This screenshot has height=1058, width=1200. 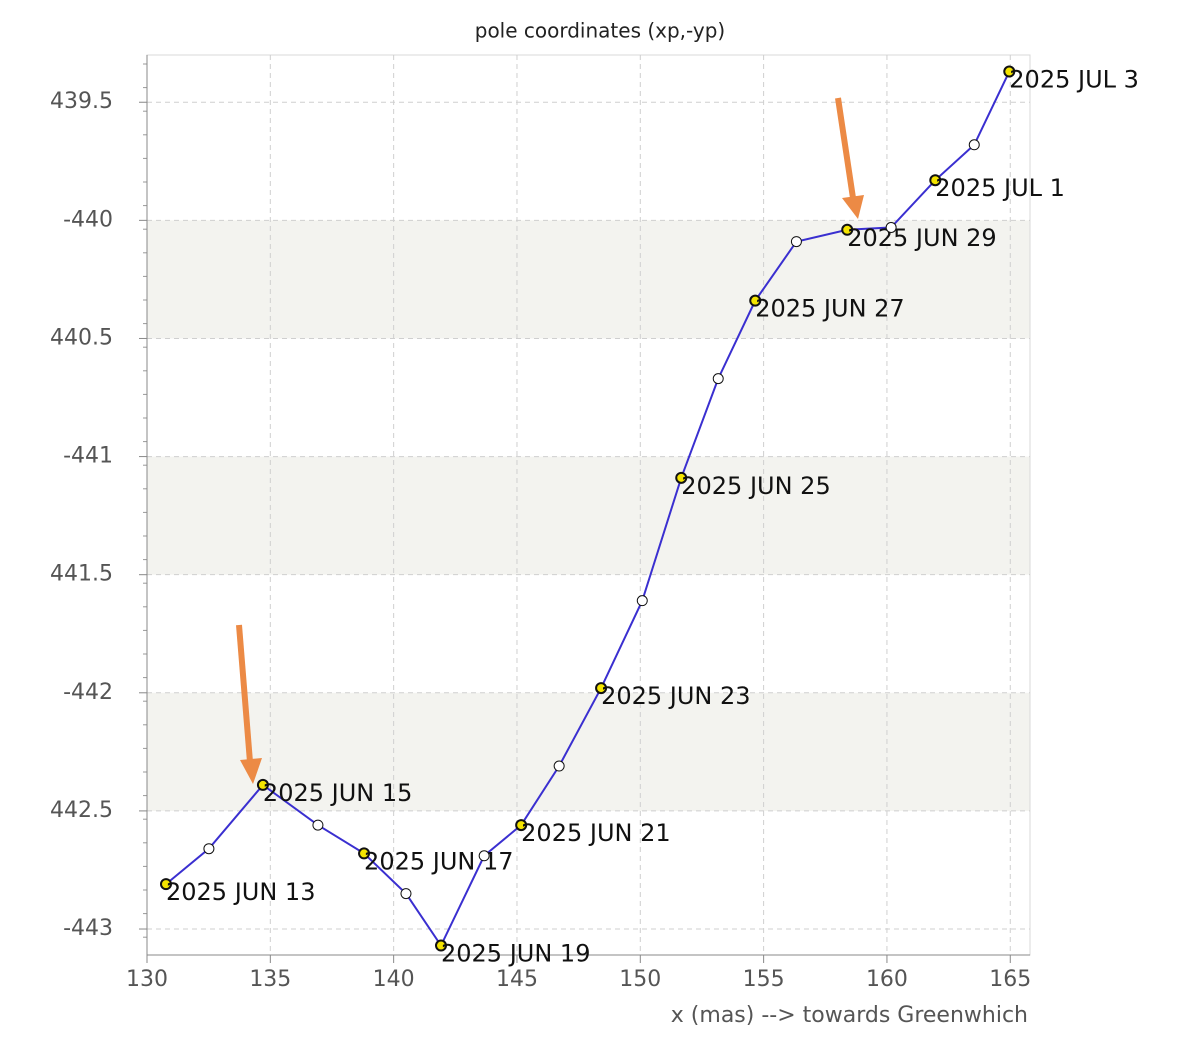 What do you see at coordinates (147, 979) in the screenshot?
I see `x-tick-label: 130` at bounding box center [147, 979].